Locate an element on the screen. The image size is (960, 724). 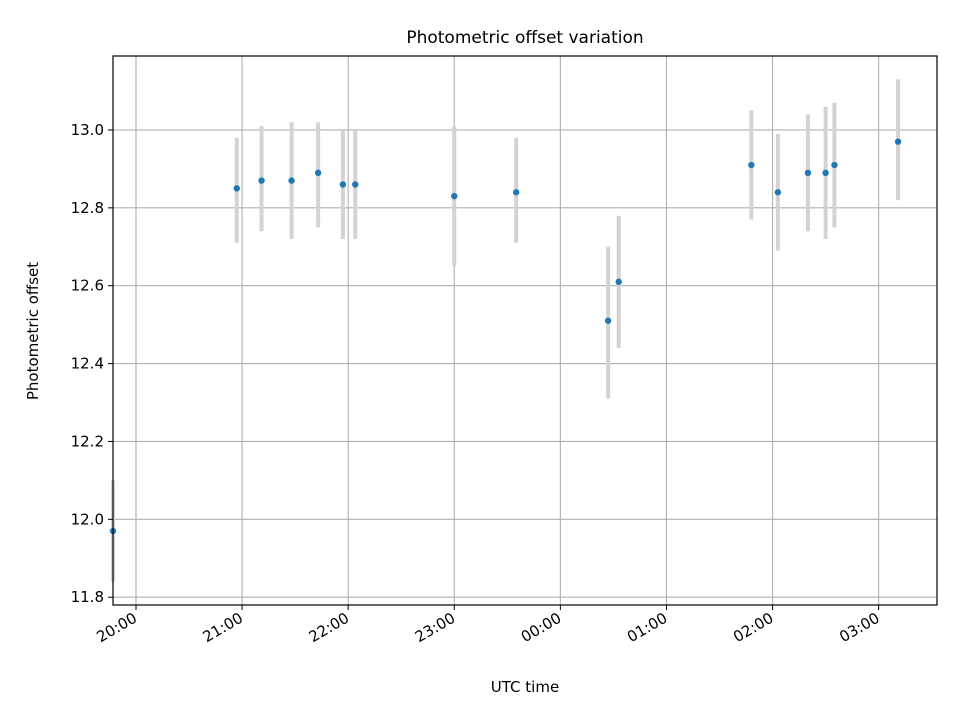
y-tick-label: 12.6 is located at coordinates (87, 286).